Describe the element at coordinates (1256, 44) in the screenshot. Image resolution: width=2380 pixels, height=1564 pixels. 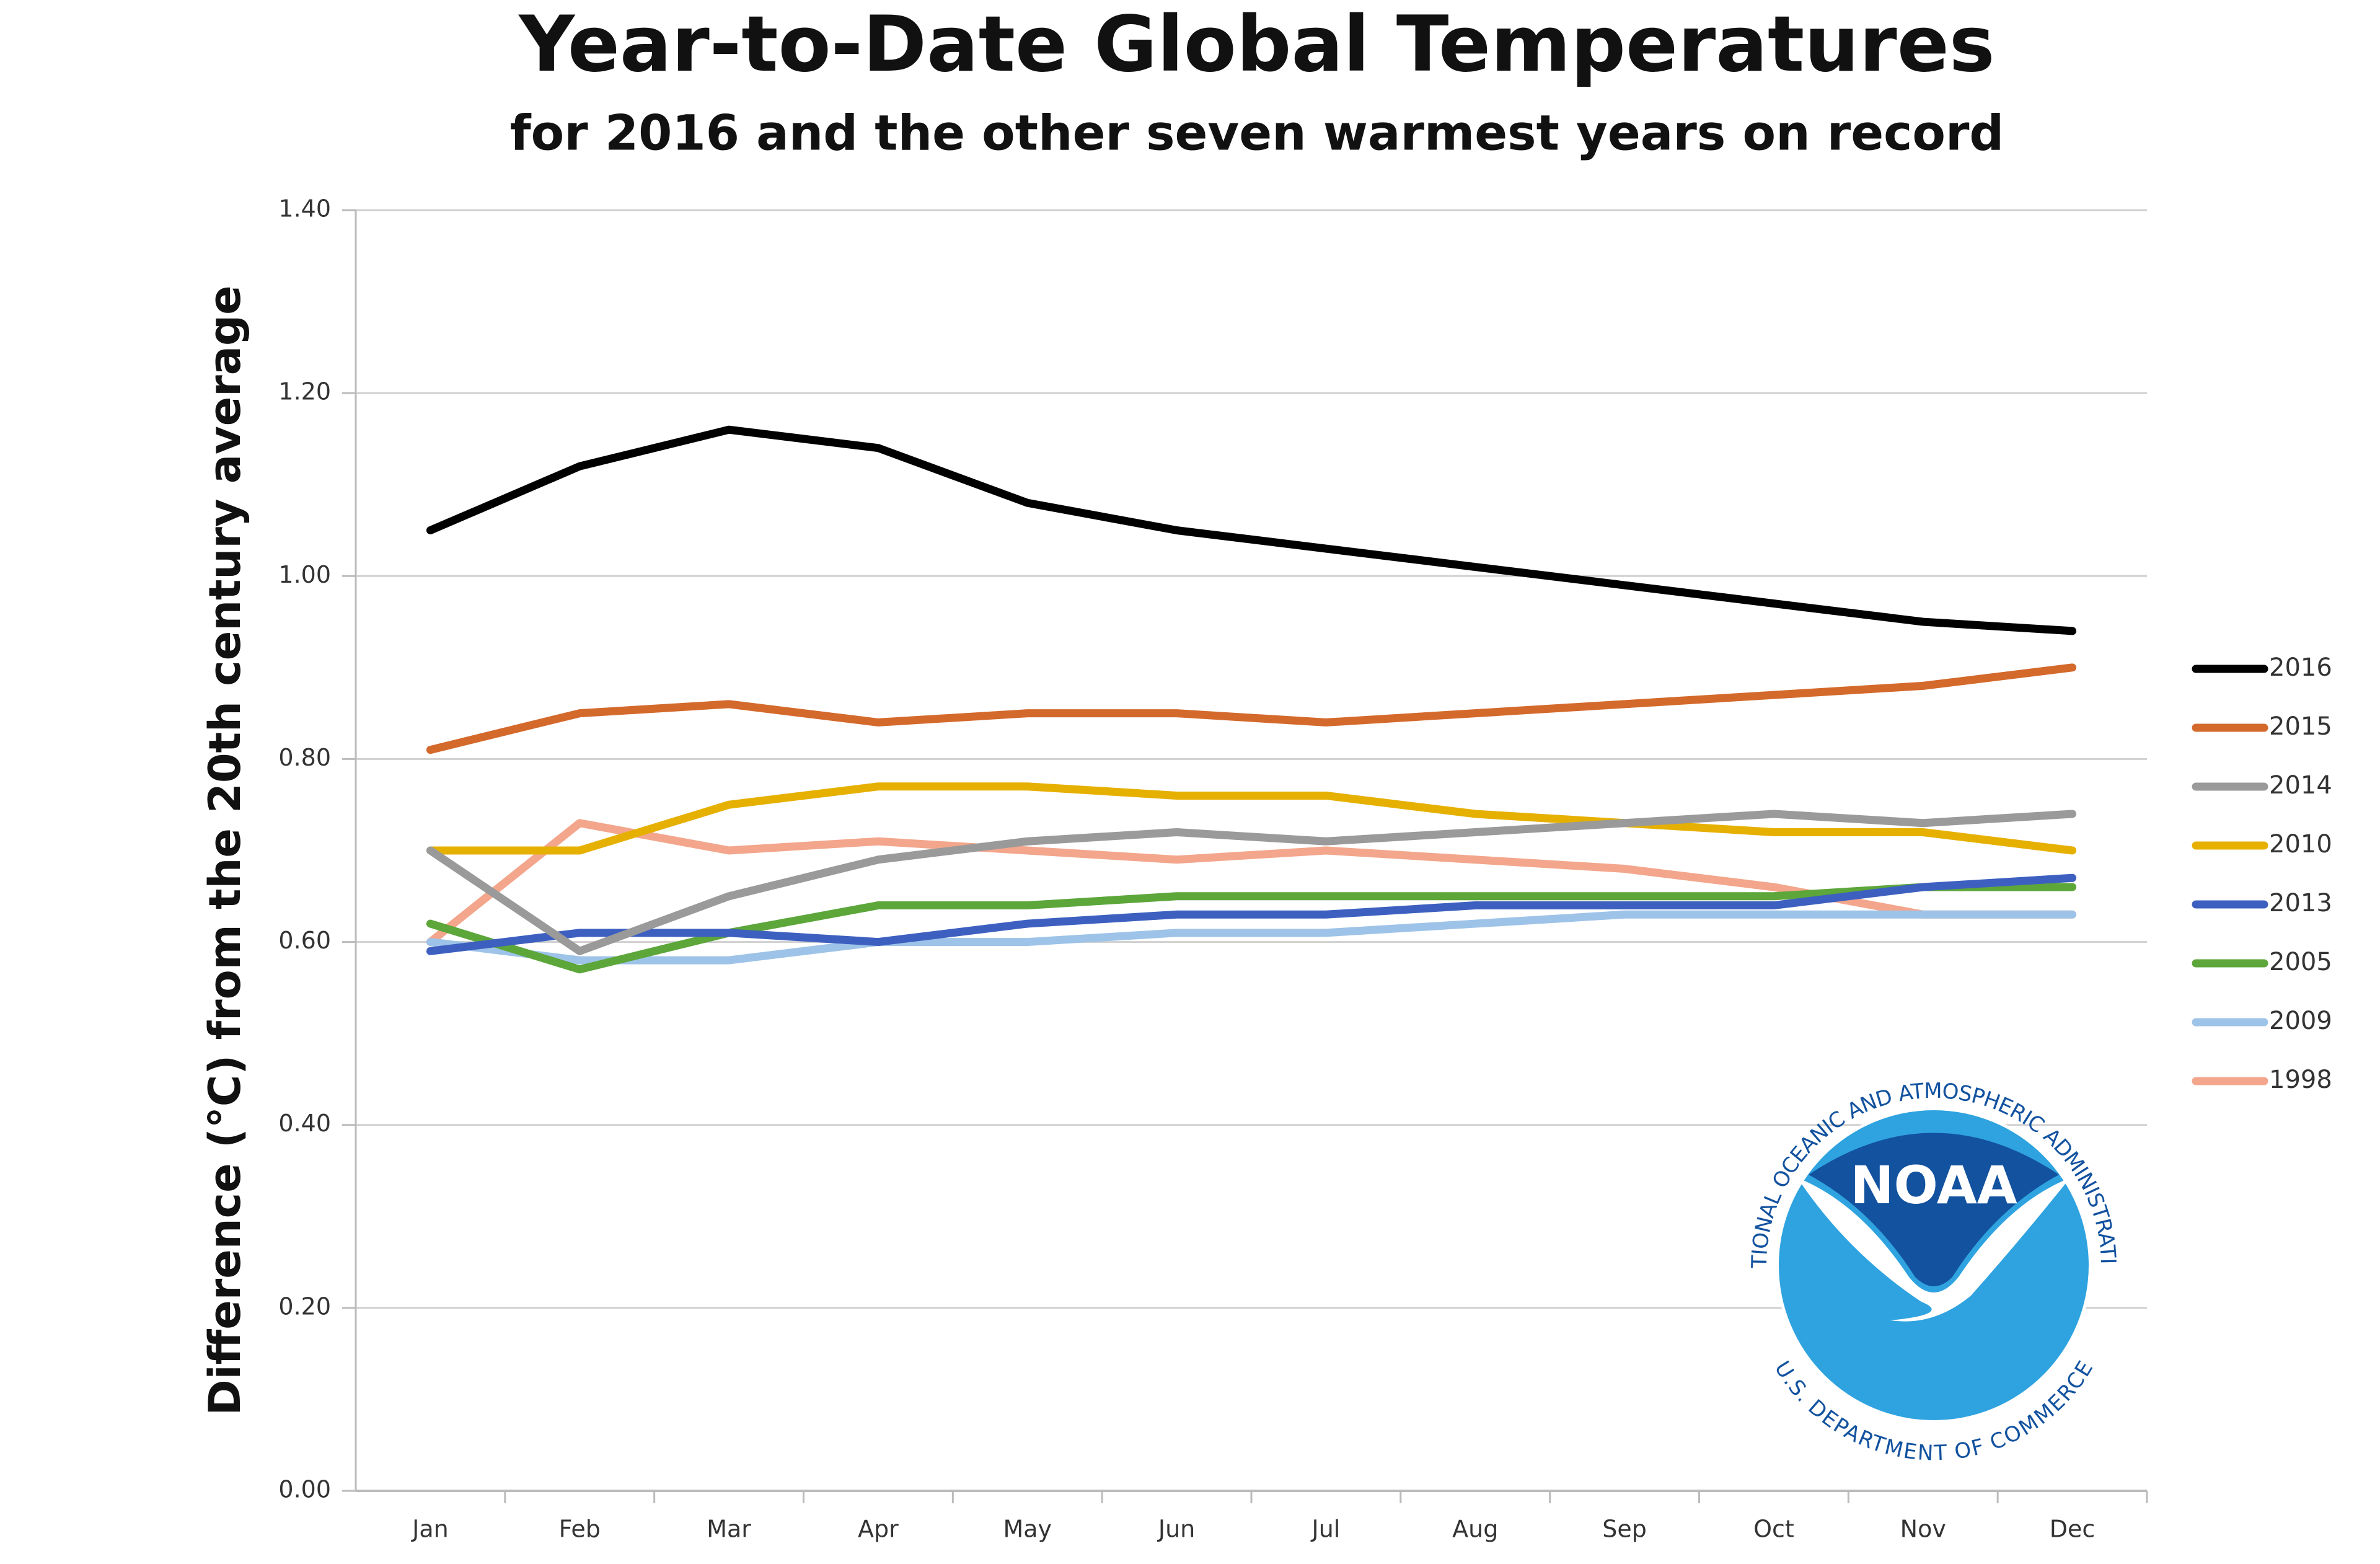
I see `chart-title: Year-to-Date Global Temperatures` at that location.